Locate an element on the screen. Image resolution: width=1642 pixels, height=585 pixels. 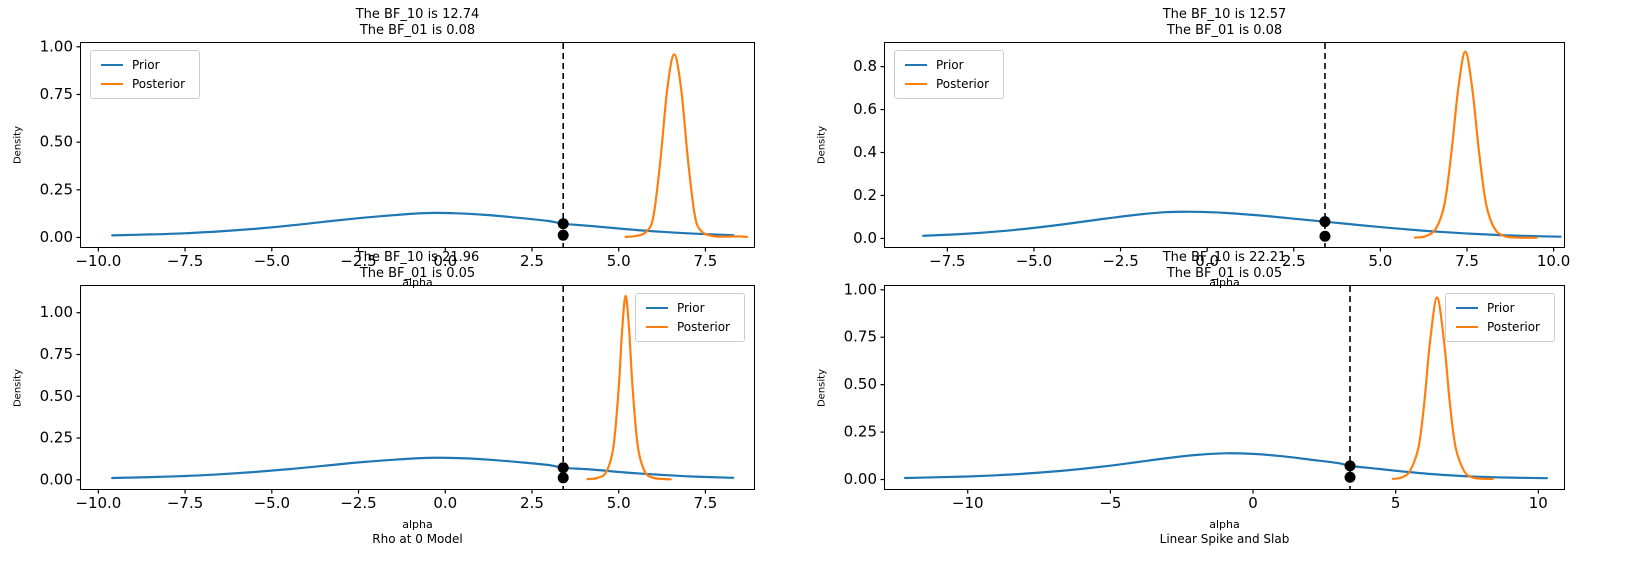
x-tick-label: 10 is located at coordinates (1538, 503).